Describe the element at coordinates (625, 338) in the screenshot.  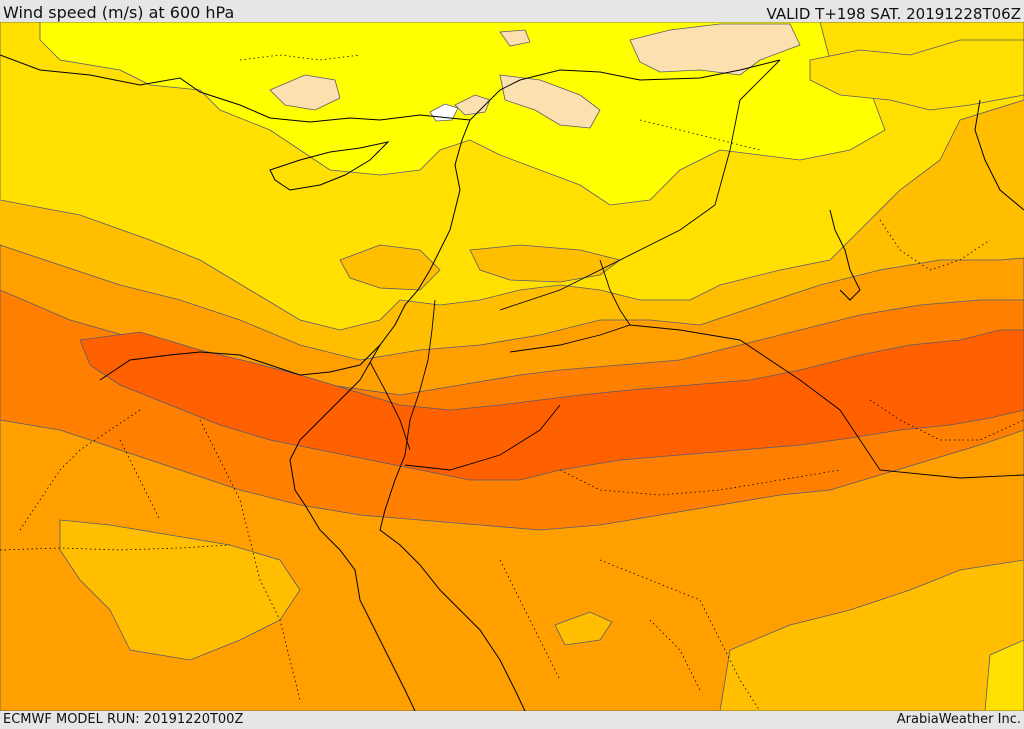
I see `border-jordan` at that location.